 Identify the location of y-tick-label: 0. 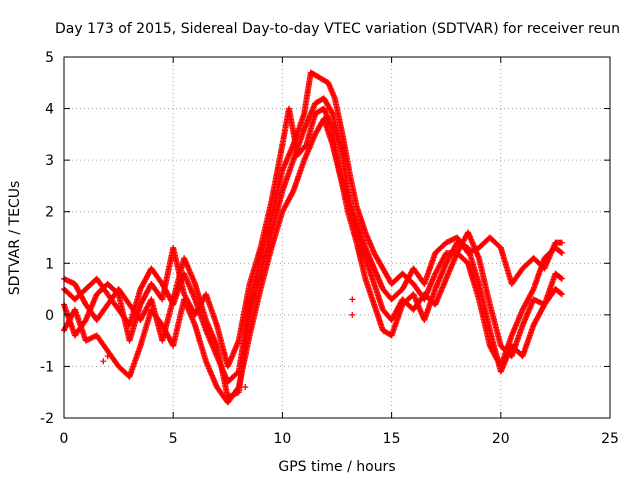
(49, 316).